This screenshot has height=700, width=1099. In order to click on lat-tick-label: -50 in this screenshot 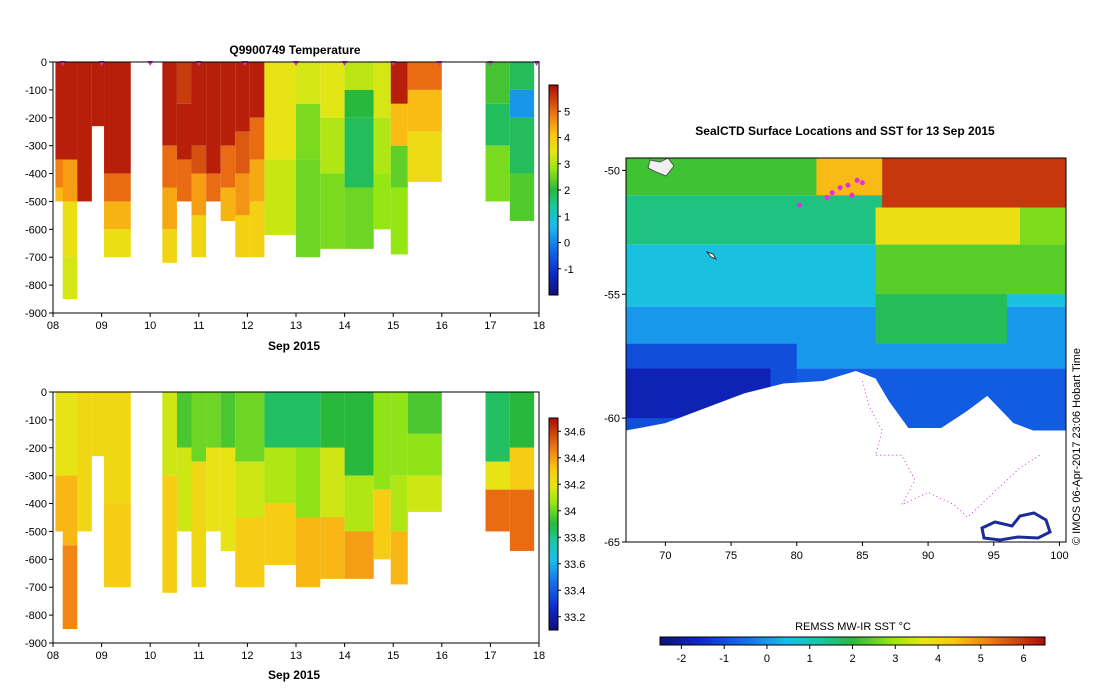, I will do `click(612, 171)`.